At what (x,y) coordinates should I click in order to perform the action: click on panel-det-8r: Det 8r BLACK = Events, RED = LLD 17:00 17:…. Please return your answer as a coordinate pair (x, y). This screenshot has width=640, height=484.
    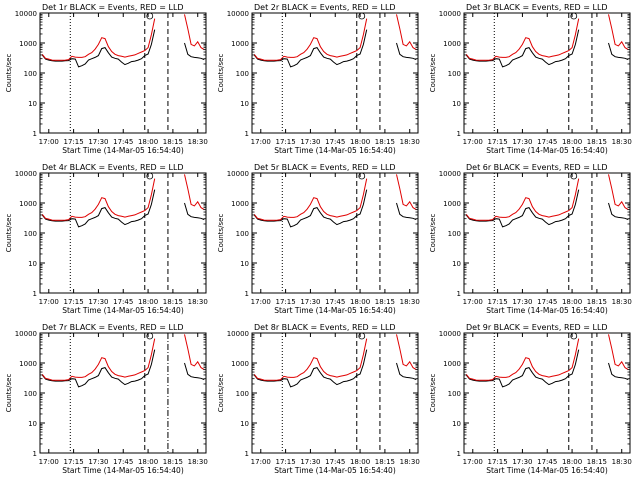
    Looking at the image, I should click on (318, 399).